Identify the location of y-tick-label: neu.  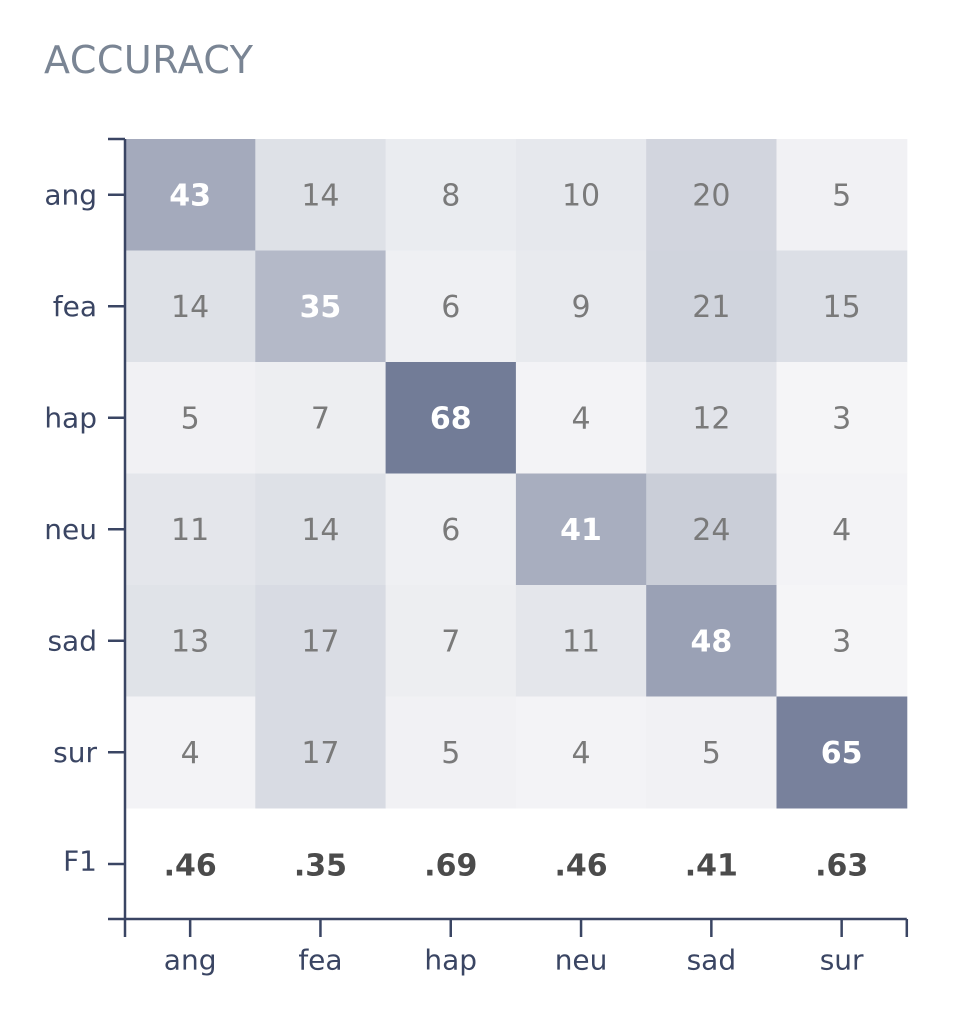
(70, 529).